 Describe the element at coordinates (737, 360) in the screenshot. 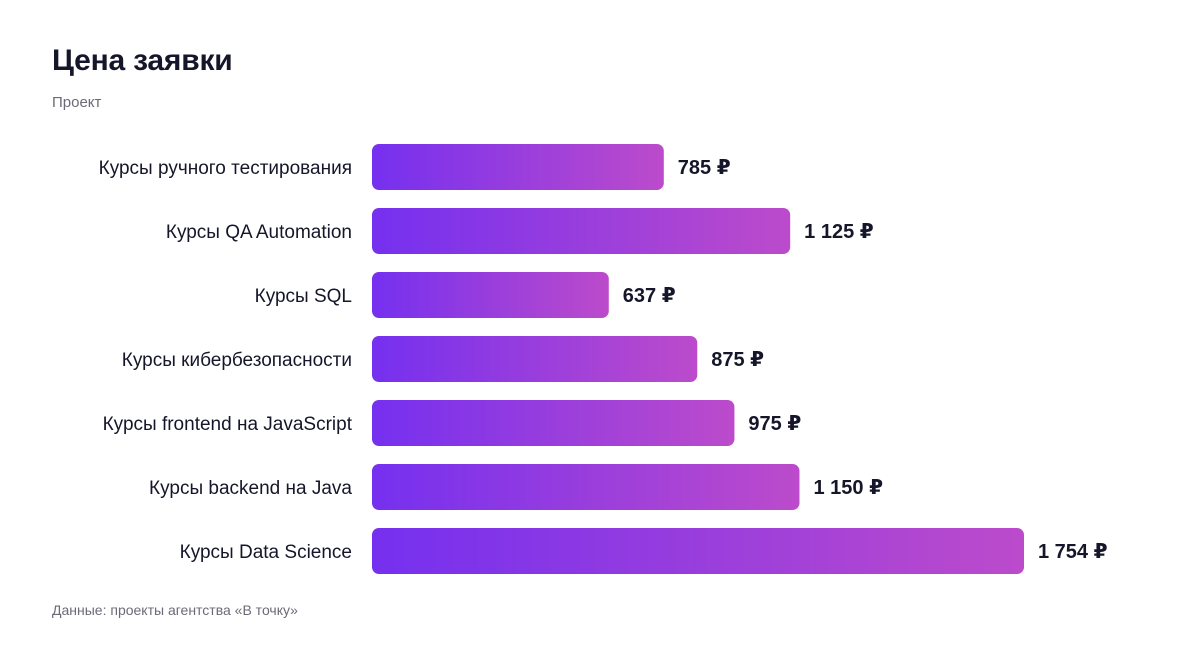

I see `value-label: 875 ₽` at that location.